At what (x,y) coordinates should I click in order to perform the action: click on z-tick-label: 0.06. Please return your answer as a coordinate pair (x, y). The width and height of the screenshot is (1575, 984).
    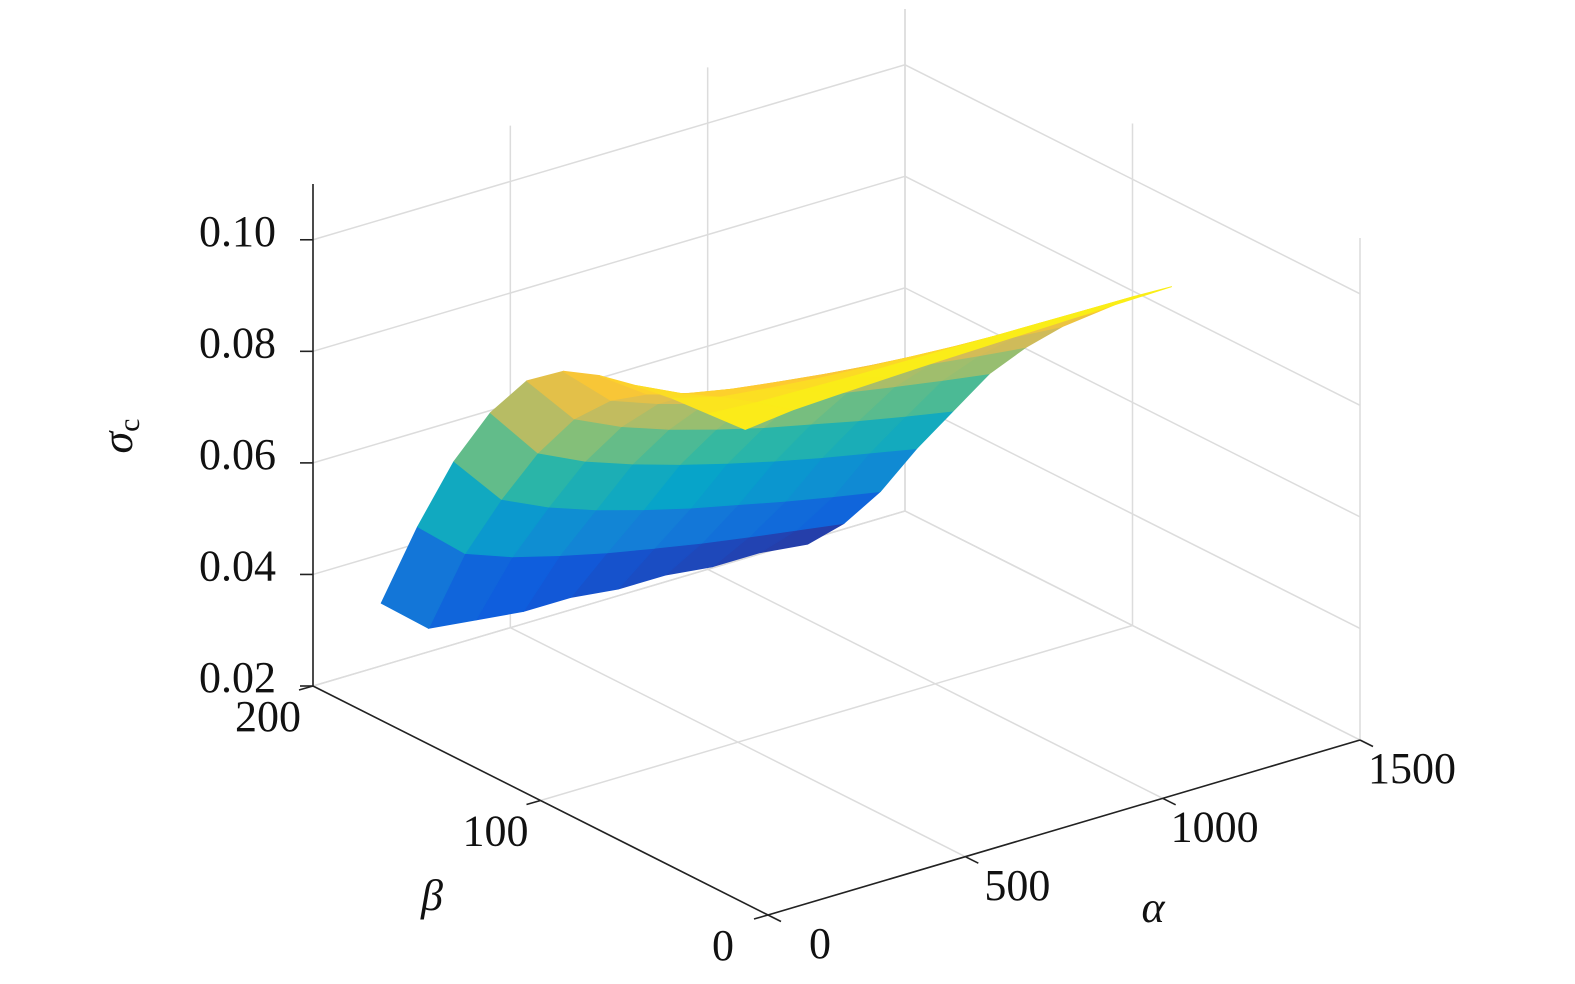
    Looking at the image, I should click on (237, 454).